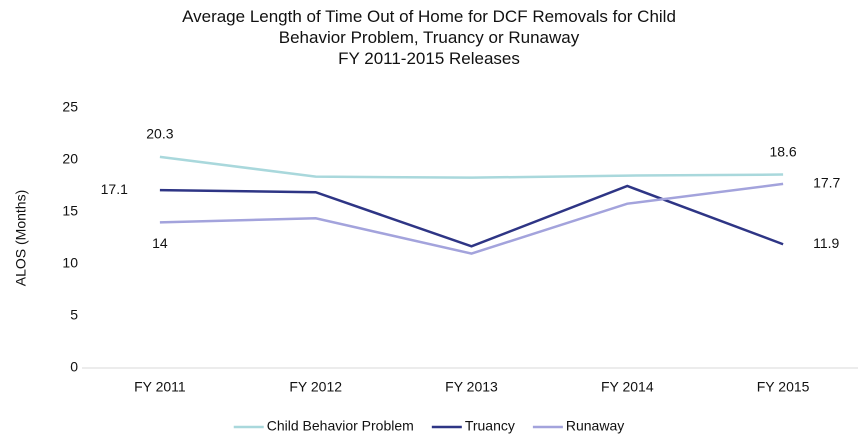 Image resolution: width=858 pixels, height=439 pixels. What do you see at coordinates (429, 58) in the screenshot?
I see `chart-subtitle: FY 2011-2015 Releases` at bounding box center [429, 58].